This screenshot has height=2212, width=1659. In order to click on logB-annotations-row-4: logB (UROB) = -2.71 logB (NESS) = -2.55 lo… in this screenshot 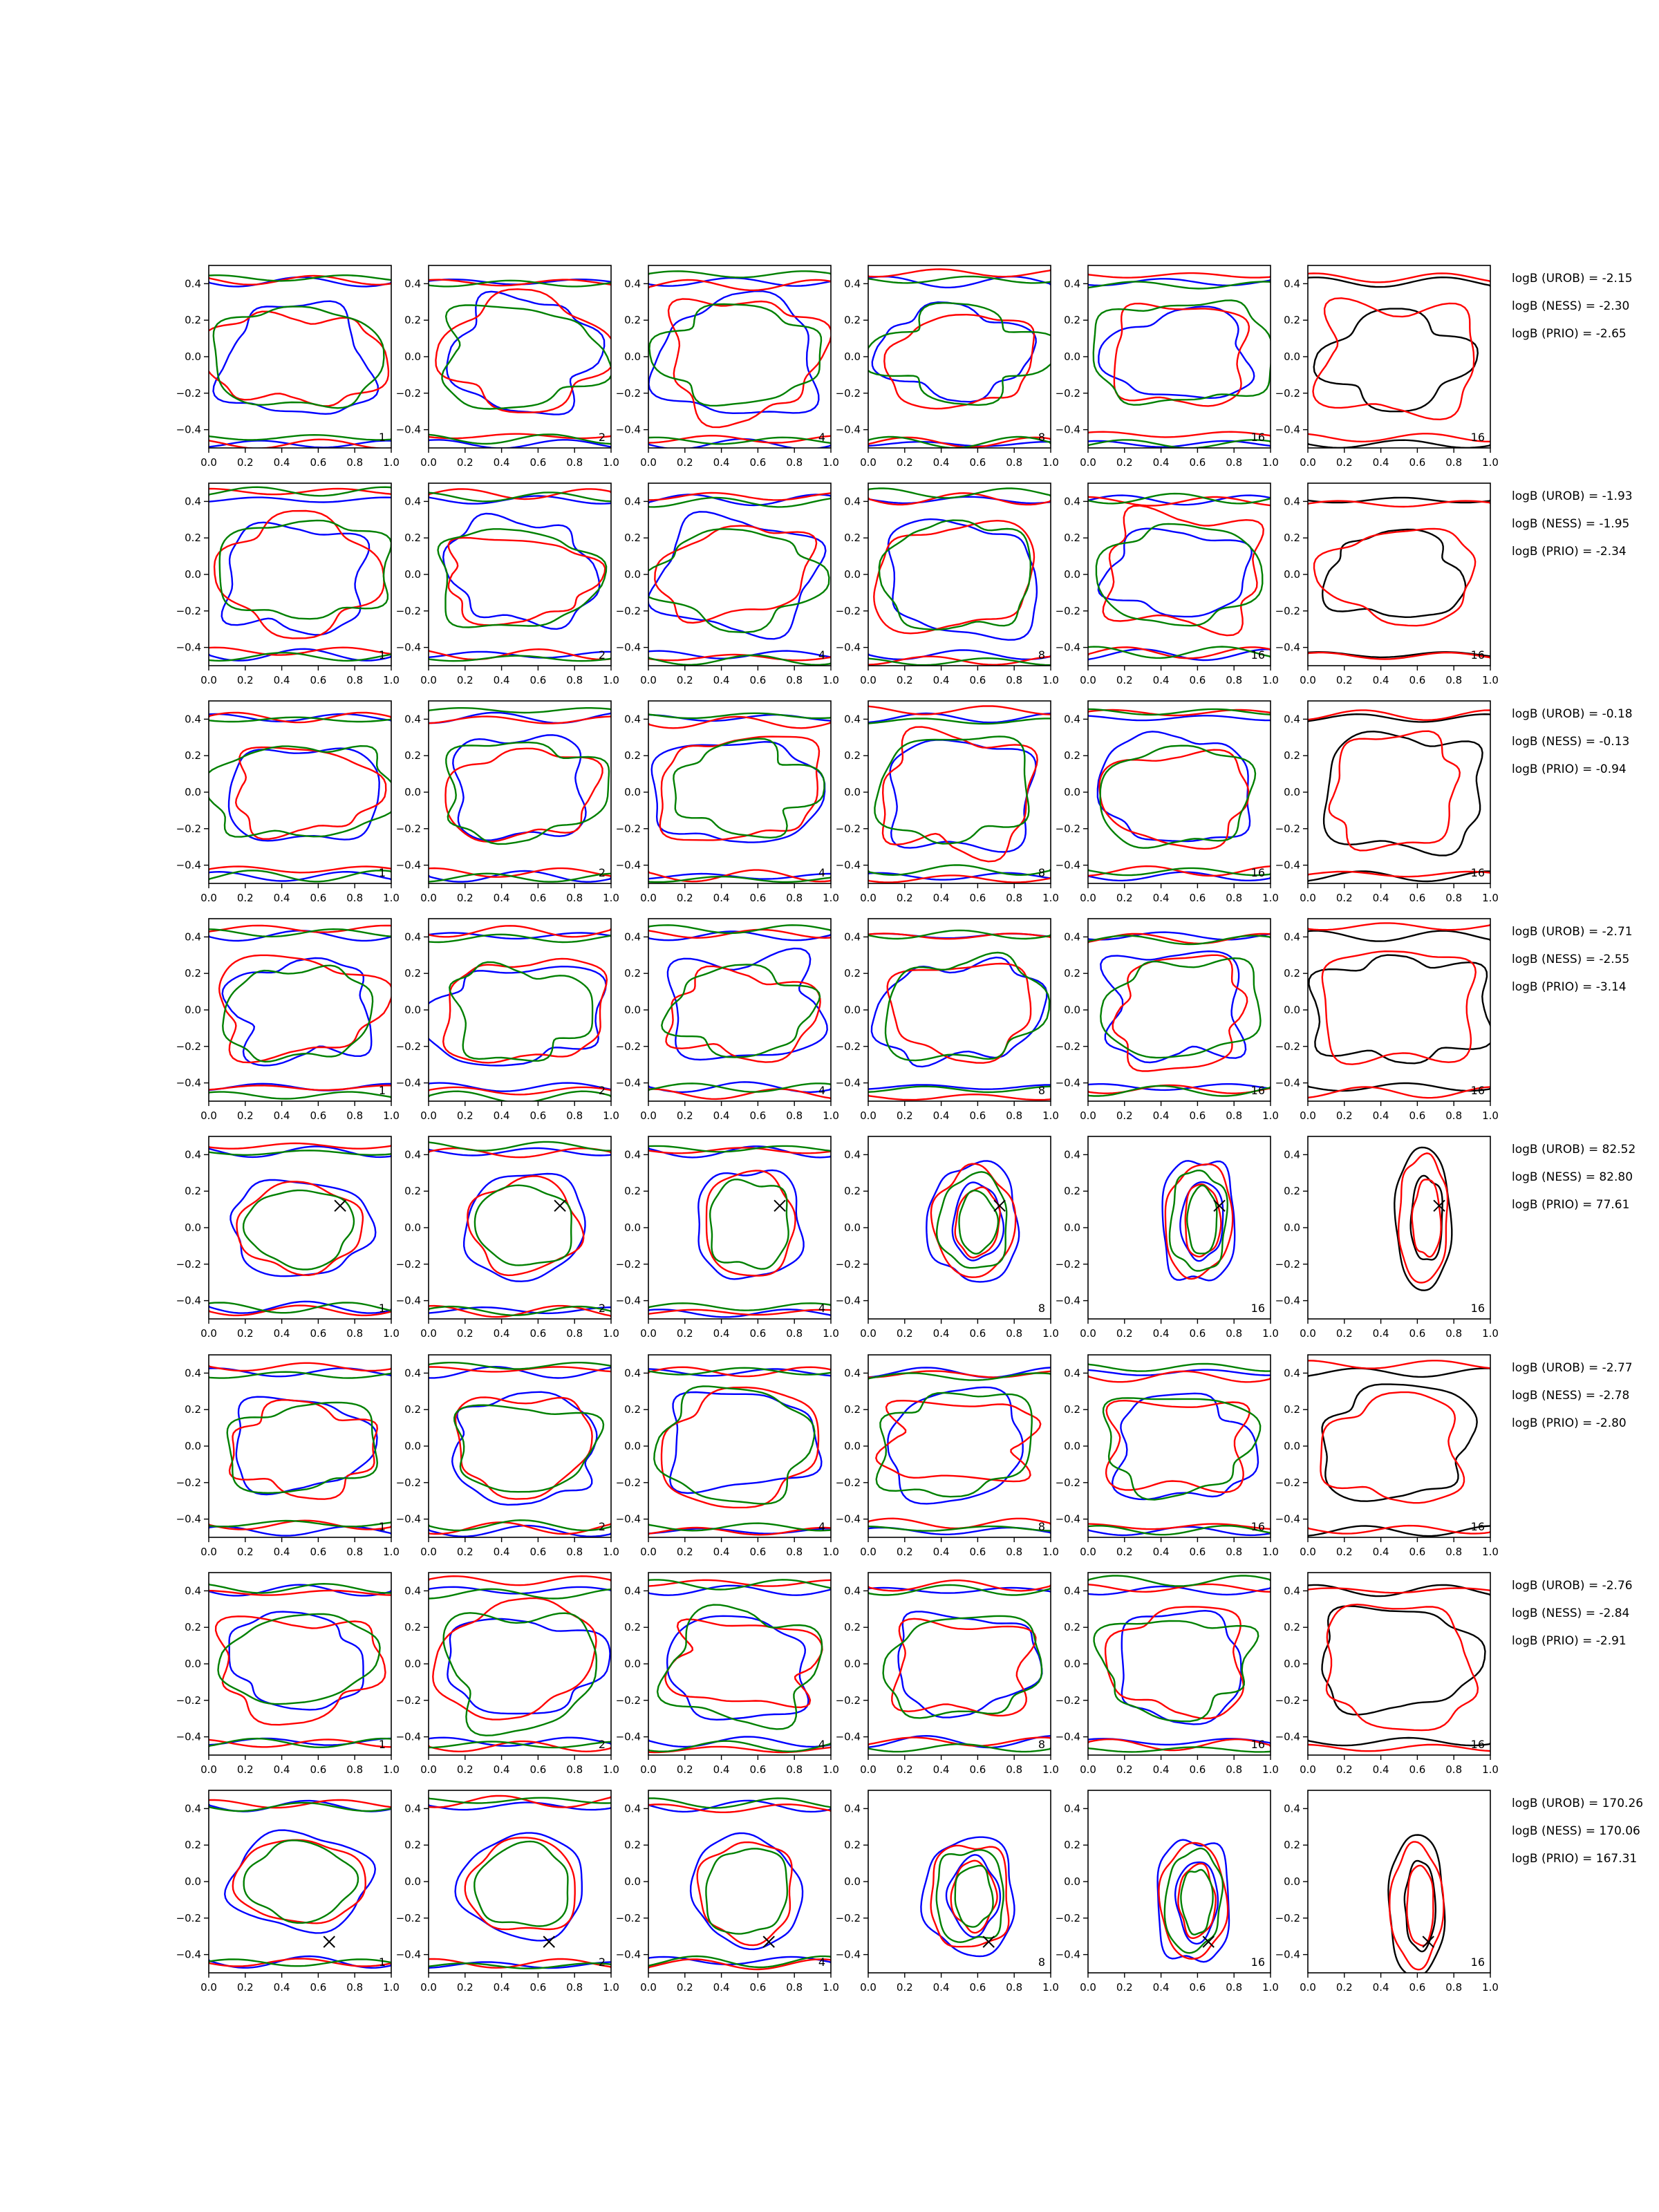, I will do `click(1572, 960)`.